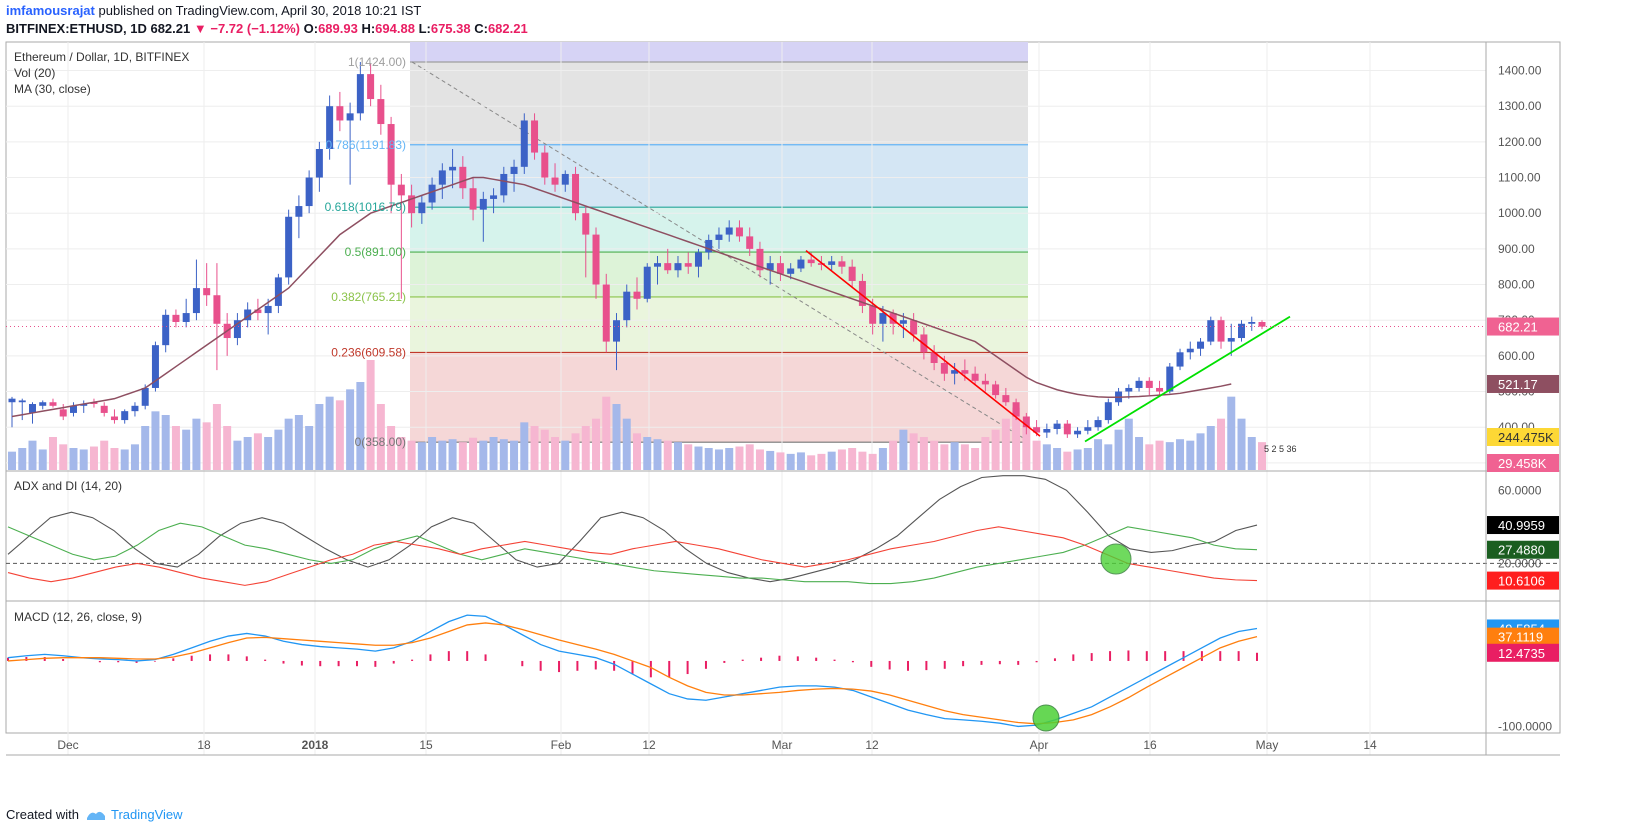 Image resolution: width=1649 pixels, height=831 pixels. Describe the element at coordinates (67, 745) in the screenshot. I see `time-tick-label: Dec` at that location.